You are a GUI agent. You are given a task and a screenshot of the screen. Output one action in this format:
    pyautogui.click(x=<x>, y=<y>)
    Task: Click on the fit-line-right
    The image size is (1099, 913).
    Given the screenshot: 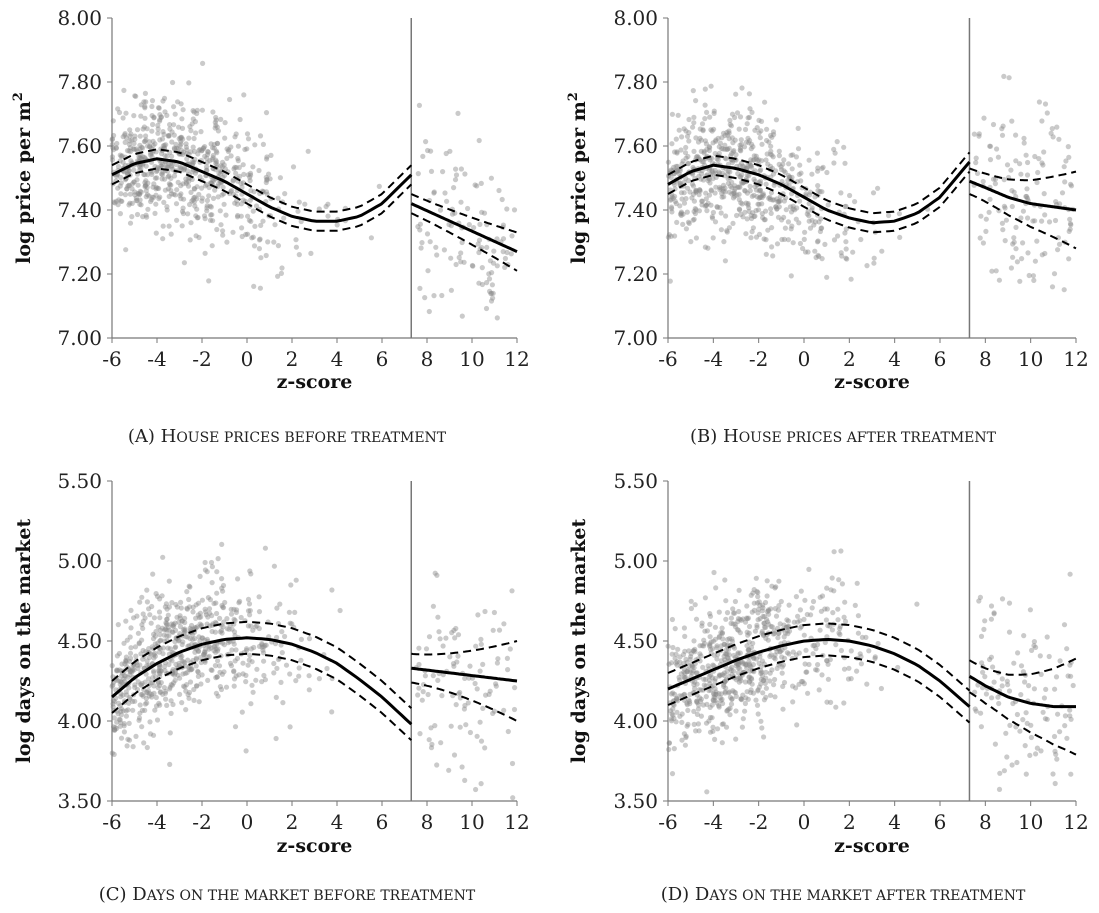 What is the action you would take?
    pyautogui.click(x=464, y=674)
    